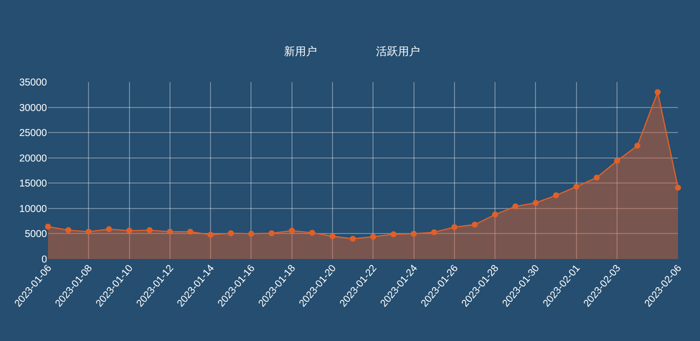  I want to click on y-tick-label: 25000, so click(33, 134).